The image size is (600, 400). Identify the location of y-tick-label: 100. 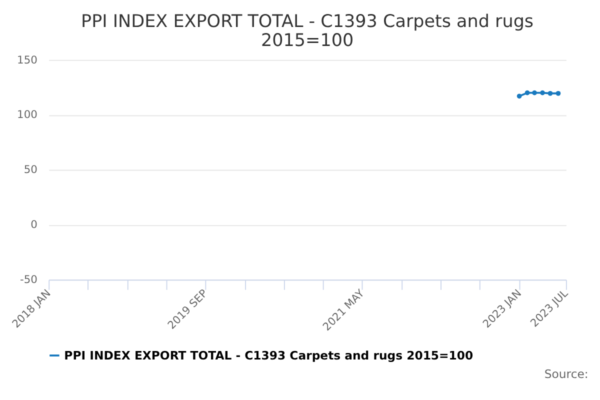
(27, 115).